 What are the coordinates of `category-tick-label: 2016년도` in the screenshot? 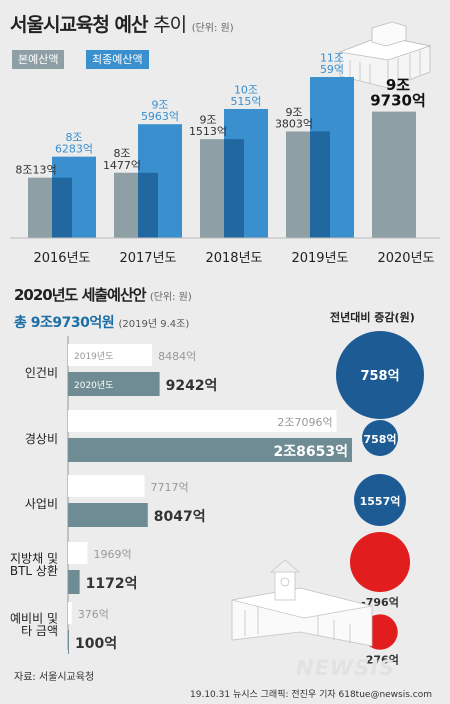 It's located at (61, 258).